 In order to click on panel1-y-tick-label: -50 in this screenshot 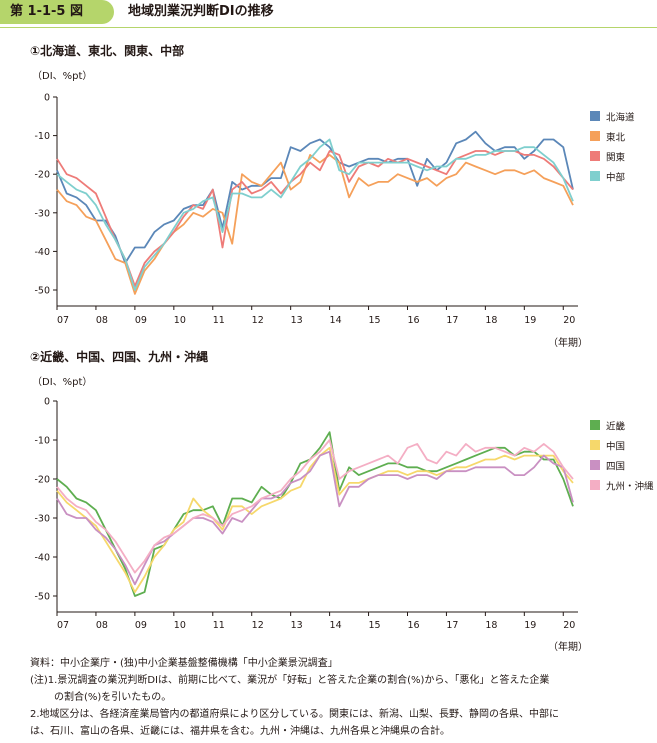, I will do `click(42, 291)`.